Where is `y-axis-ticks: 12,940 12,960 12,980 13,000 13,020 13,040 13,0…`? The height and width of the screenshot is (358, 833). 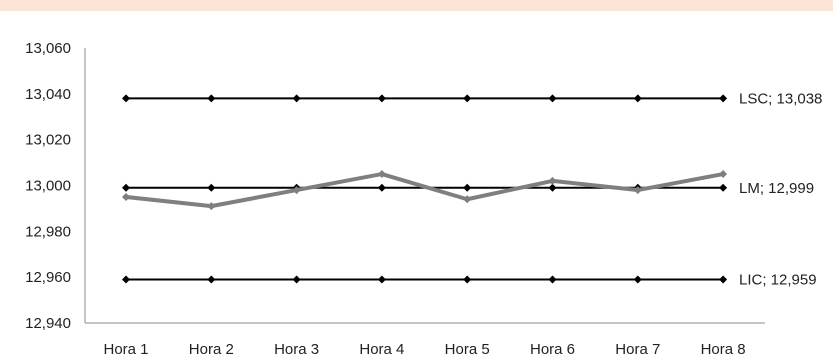 y-axis-ticks: 12,940 12,960 12,980 13,000 13,020 13,040 13,0… is located at coordinates (48, 186).